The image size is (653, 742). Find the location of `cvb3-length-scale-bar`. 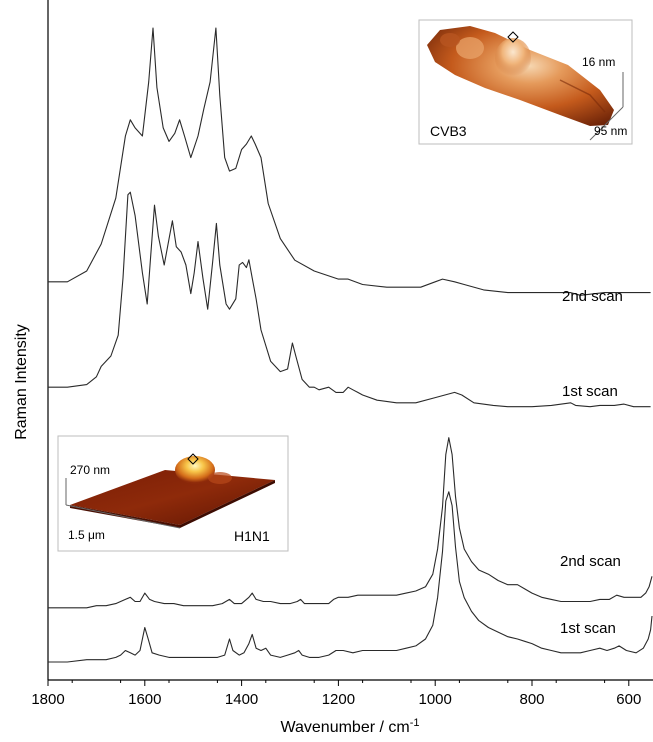

cvb3-length-scale-bar is located at coordinates (606, 123).